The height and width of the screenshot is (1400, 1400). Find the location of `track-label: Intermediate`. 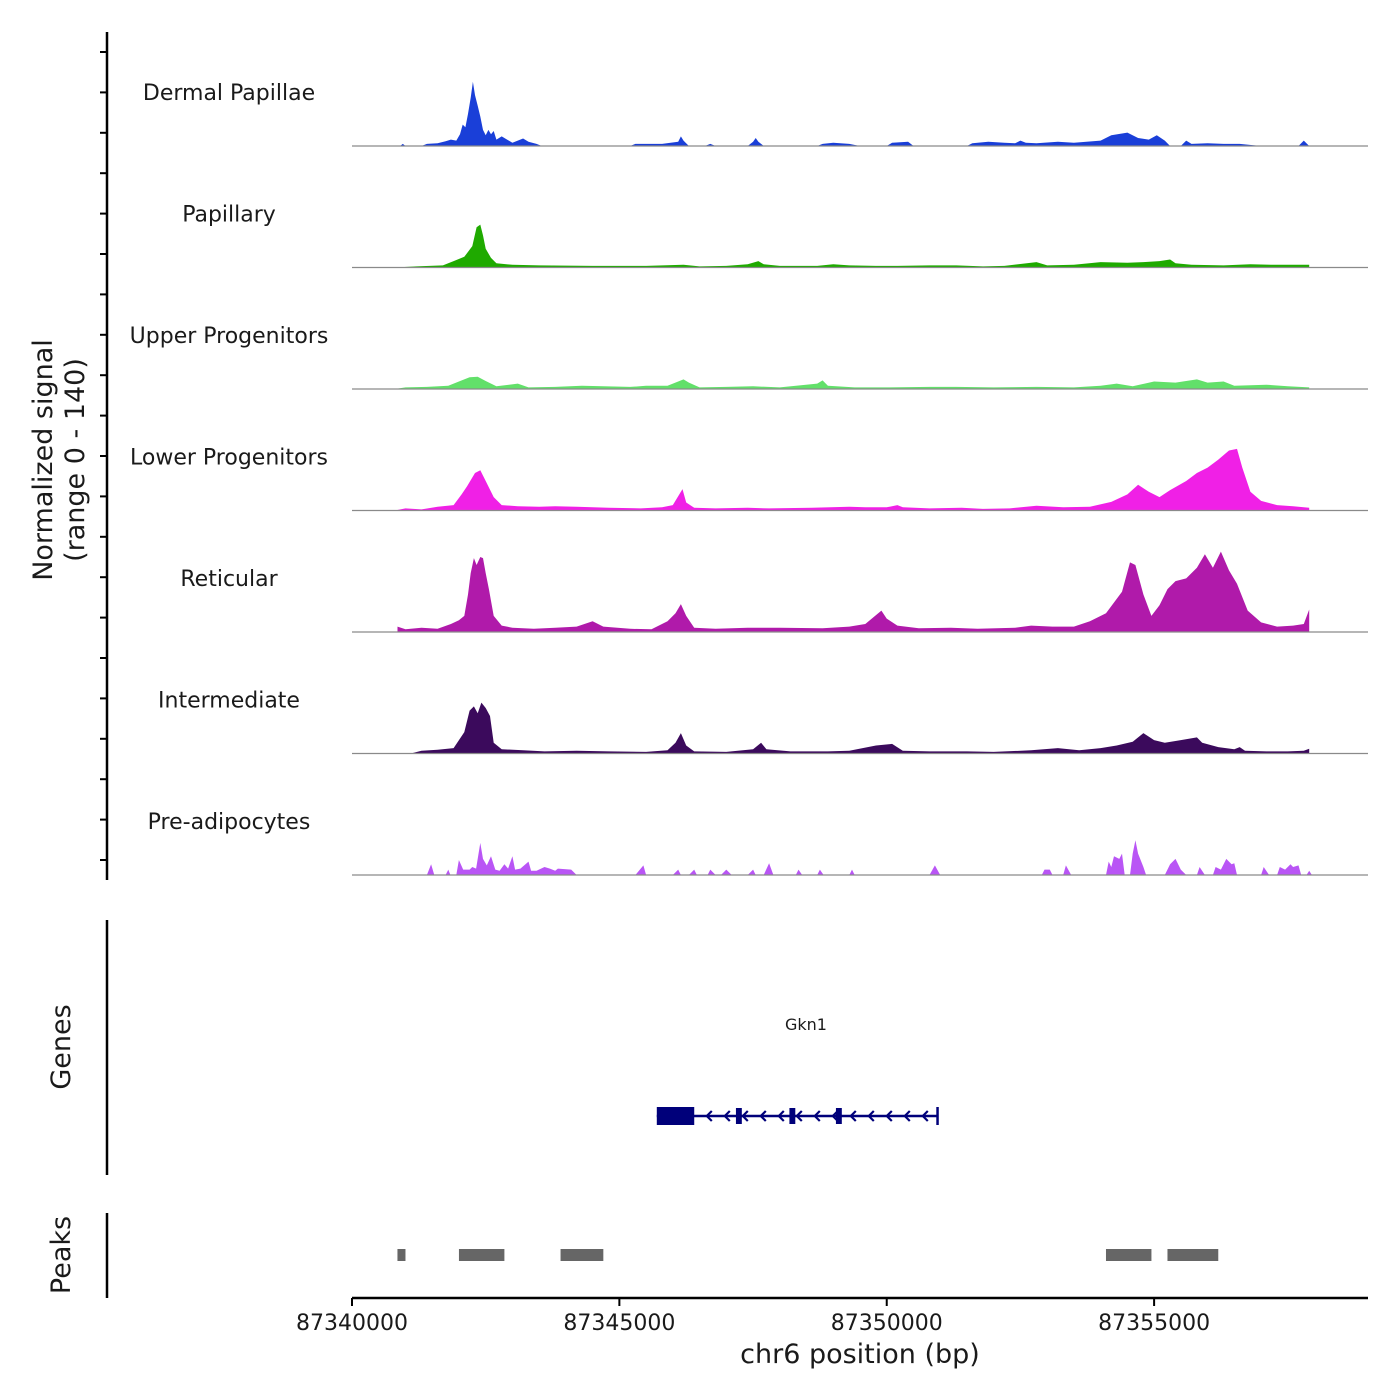

track-label: Intermediate is located at coordinates (229, 701).